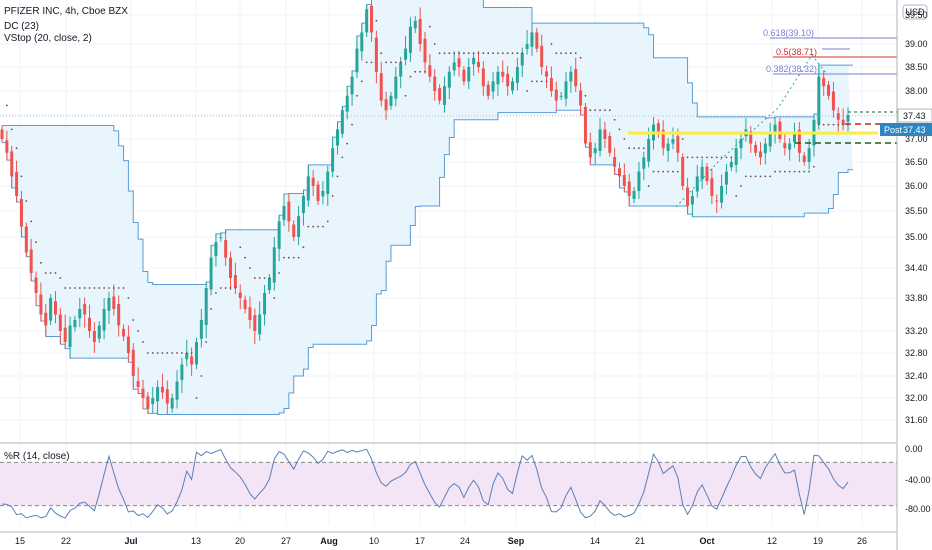  I want to click on fib-levels: 0.618(39.10) 0.5(38.71) 0.382(38.32), so click(830, 51).